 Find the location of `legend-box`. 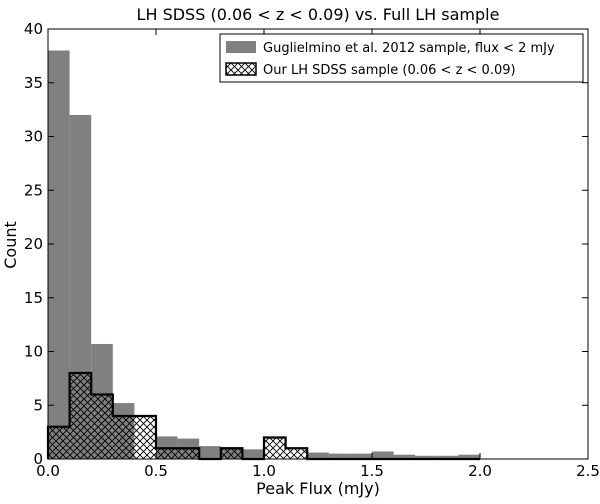

legend-box is located at coordinates (401, 58).